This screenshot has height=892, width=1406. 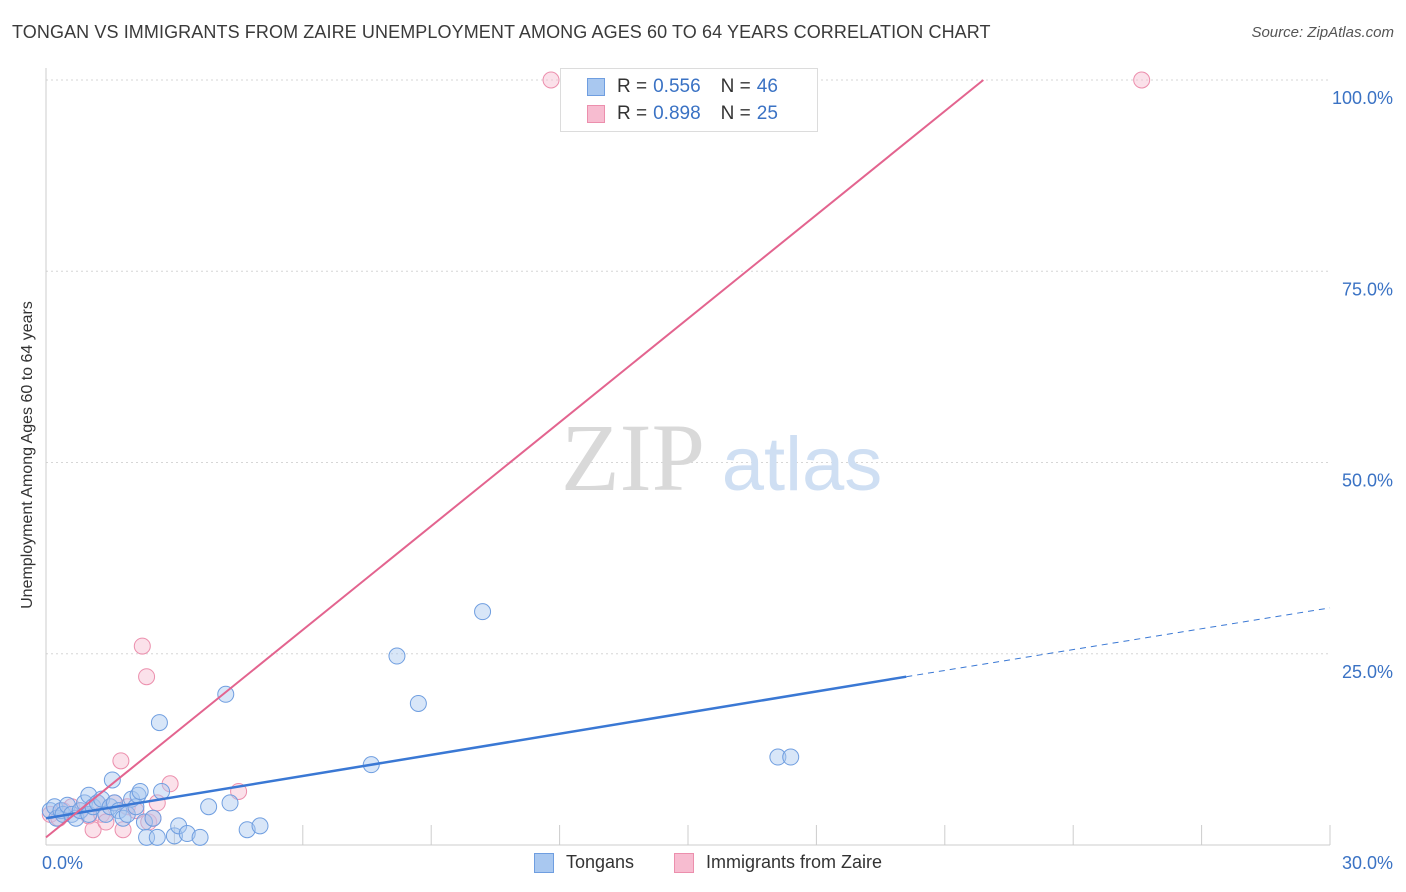 I want to click on legend-row-tongans: R = 0.556 N = 46, so click(x=682, y=87).